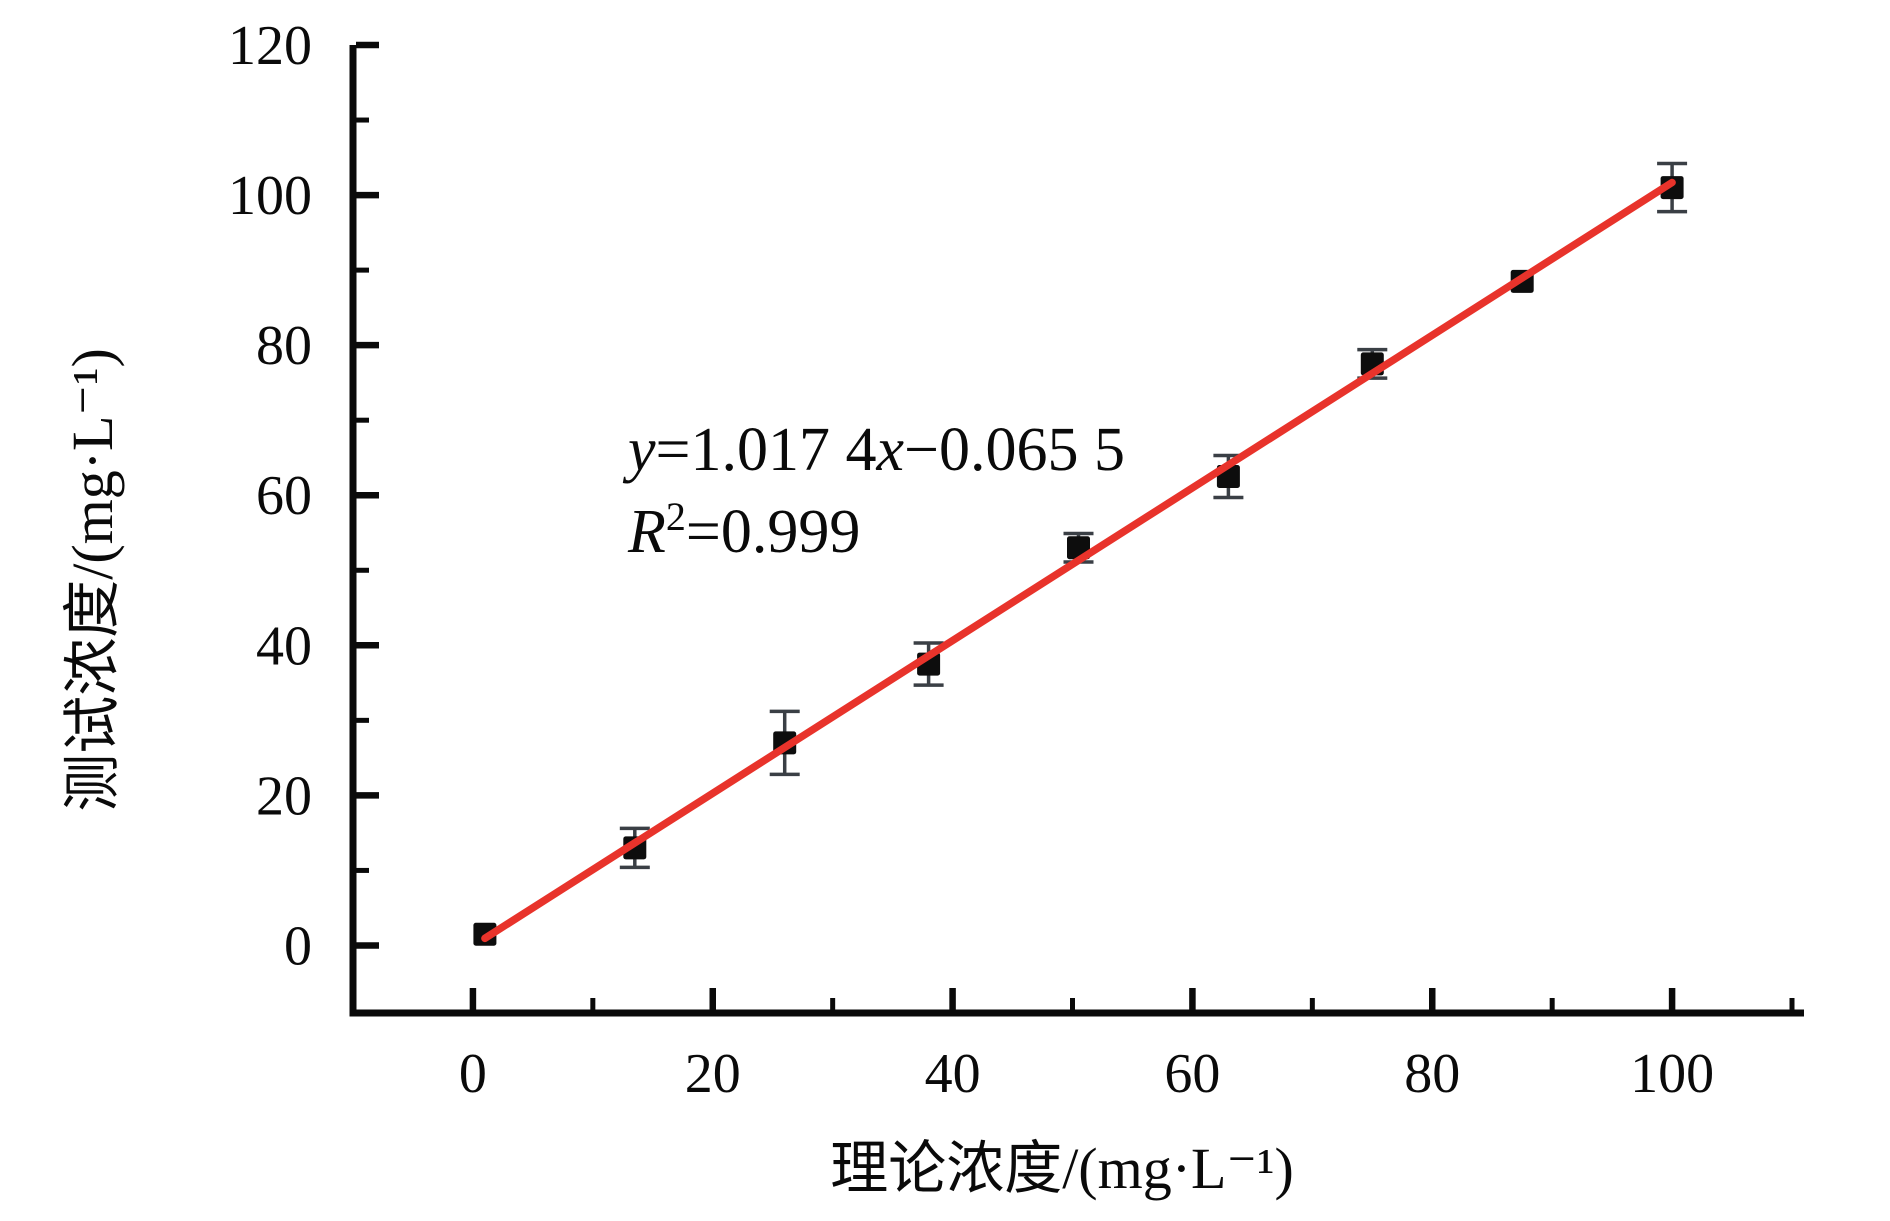 The image size is (1890, 1221). What do you see at coordinates (270, 46) in the screenshot?
I see `y-axis-tick-label: 120` at bounding box center [270, 46].